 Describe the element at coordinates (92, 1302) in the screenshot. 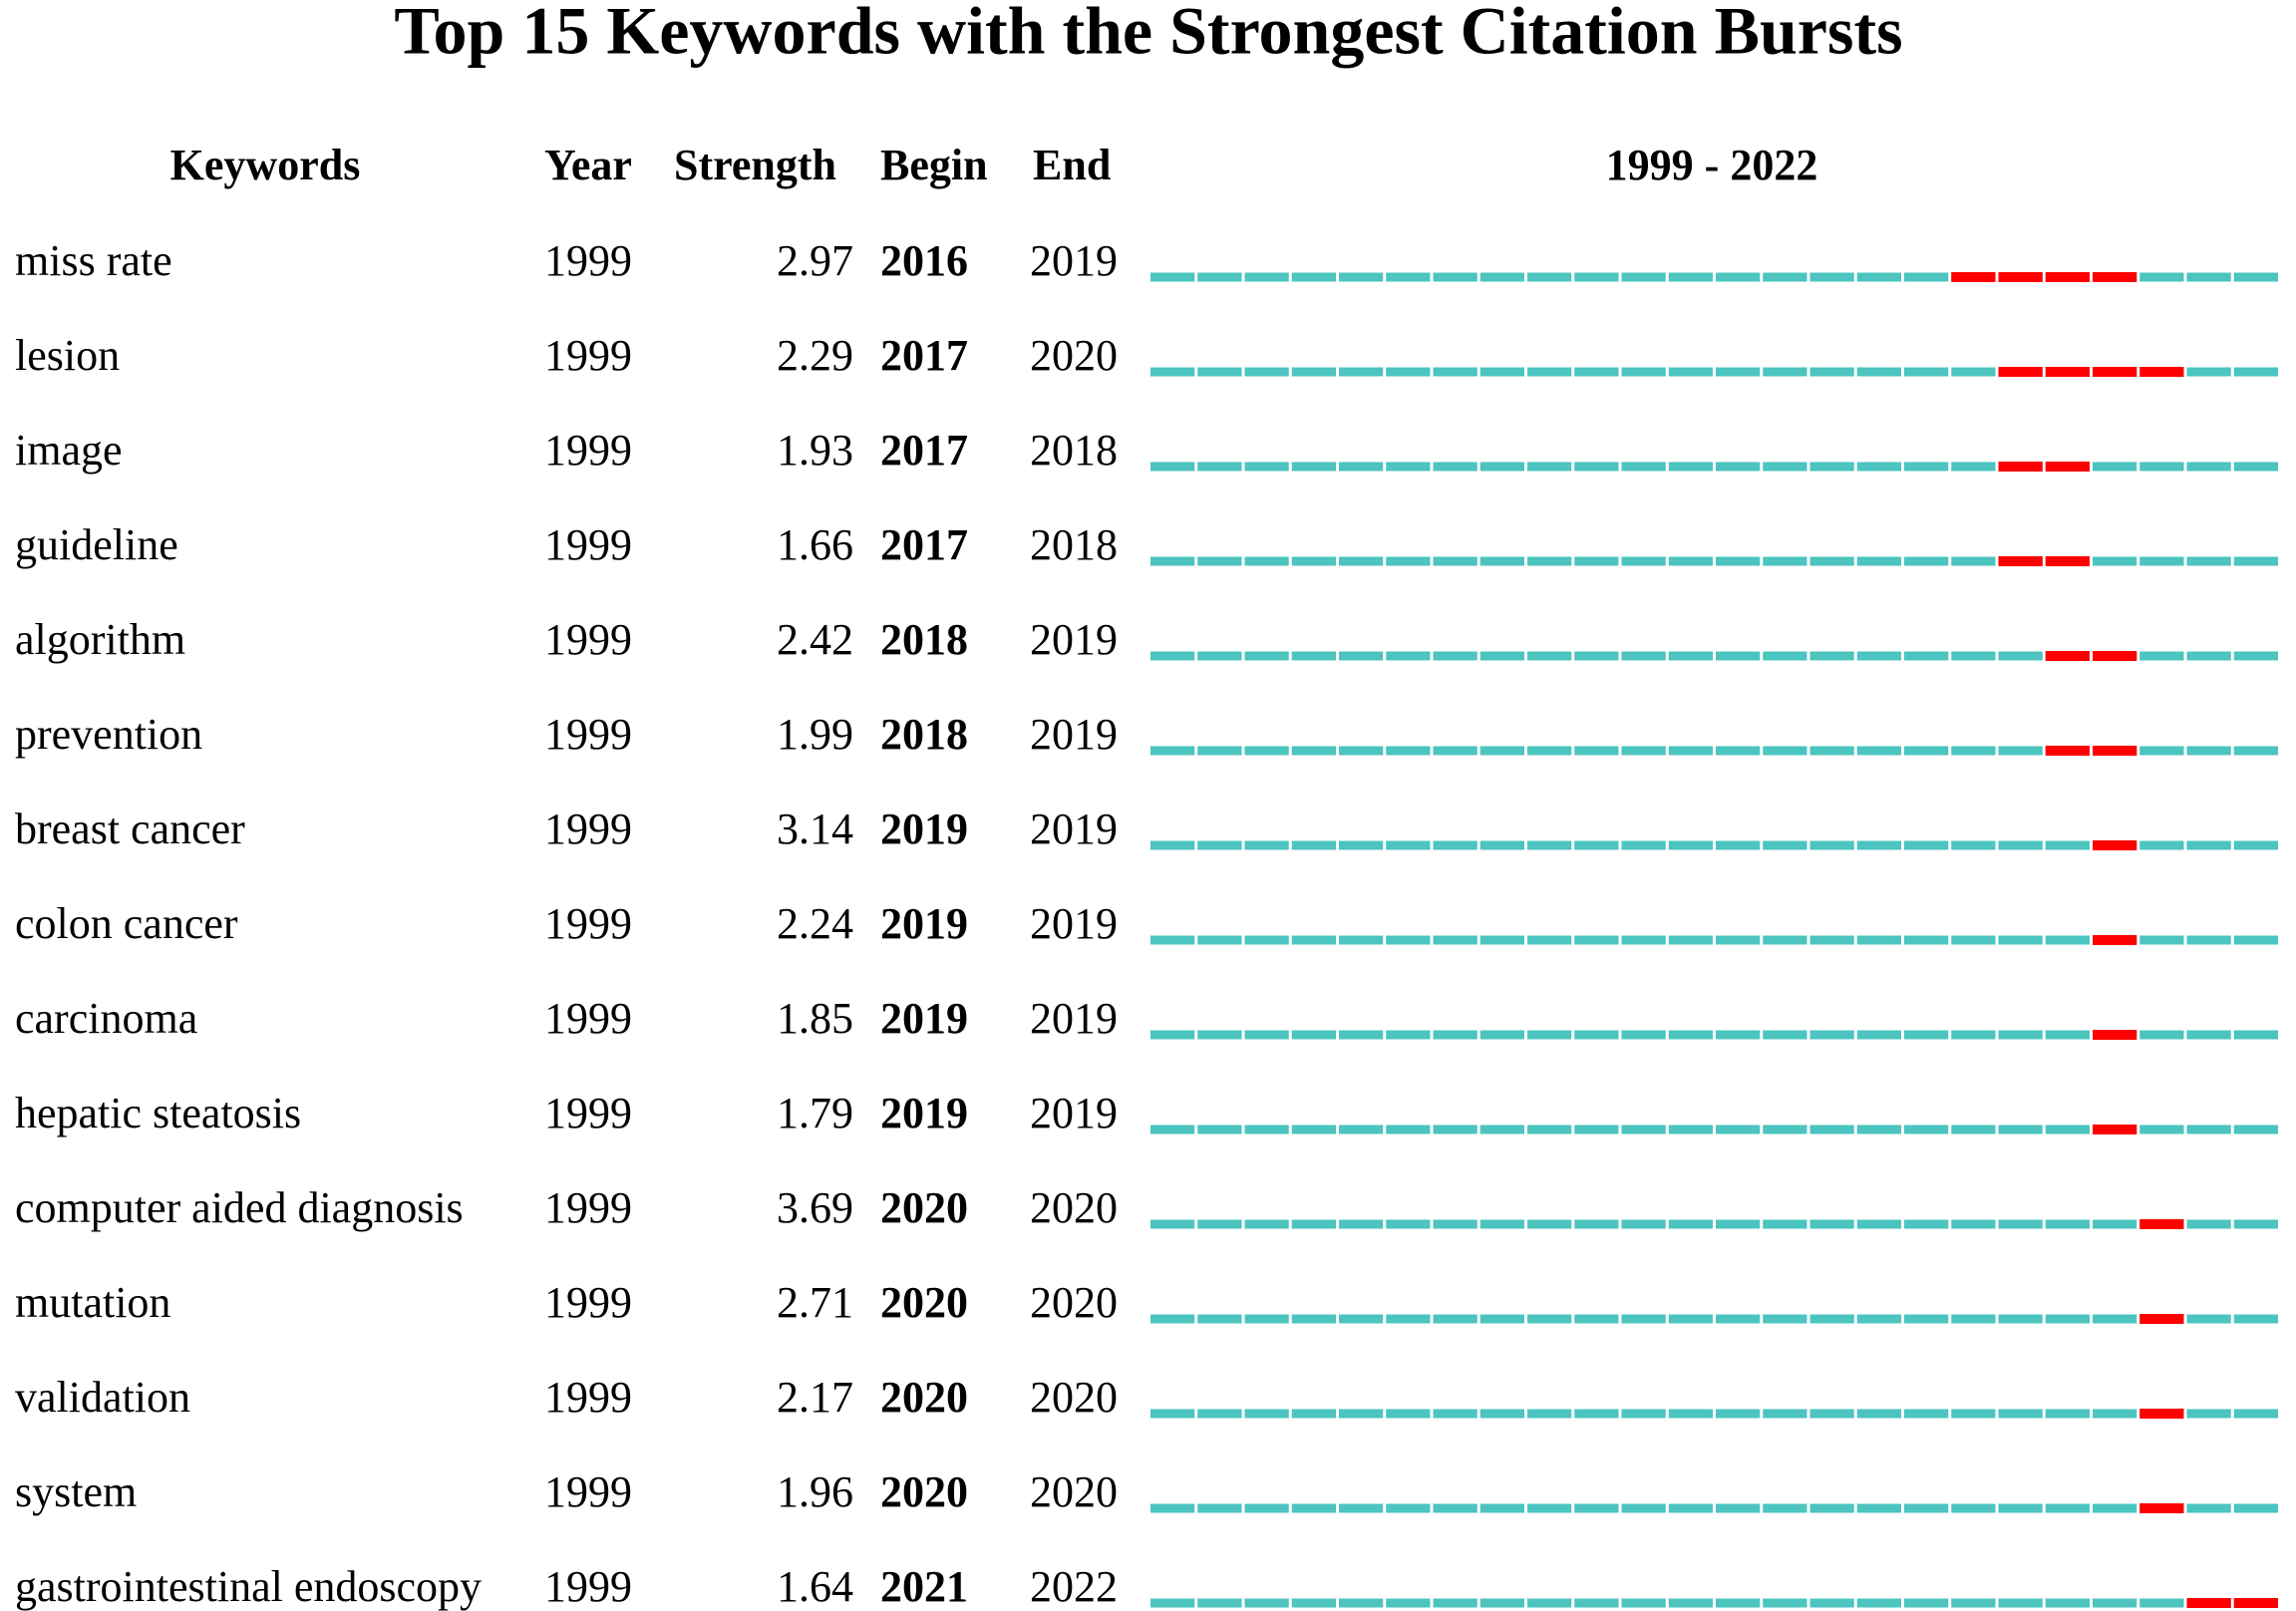

I see `keyword: mutation` at that location.